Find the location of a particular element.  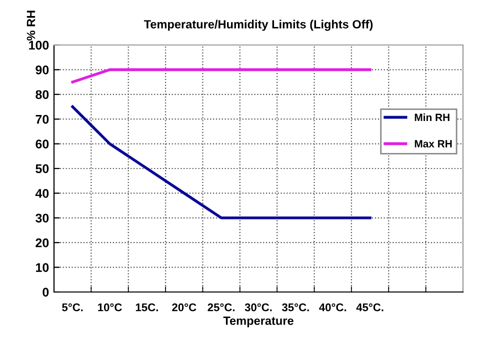

x-tick-label: 25°C. is located at coordinates (221, 307).